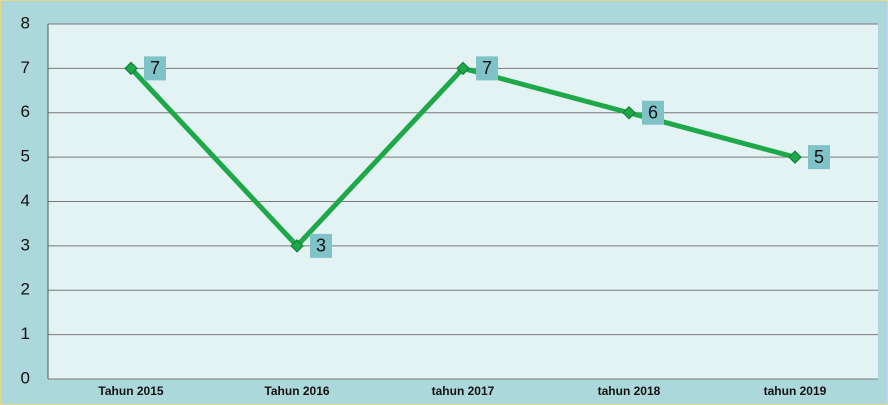 The width and height of the screenshot is (888, 405). I want to click on y-tick-label: 4, so click(25, 200).